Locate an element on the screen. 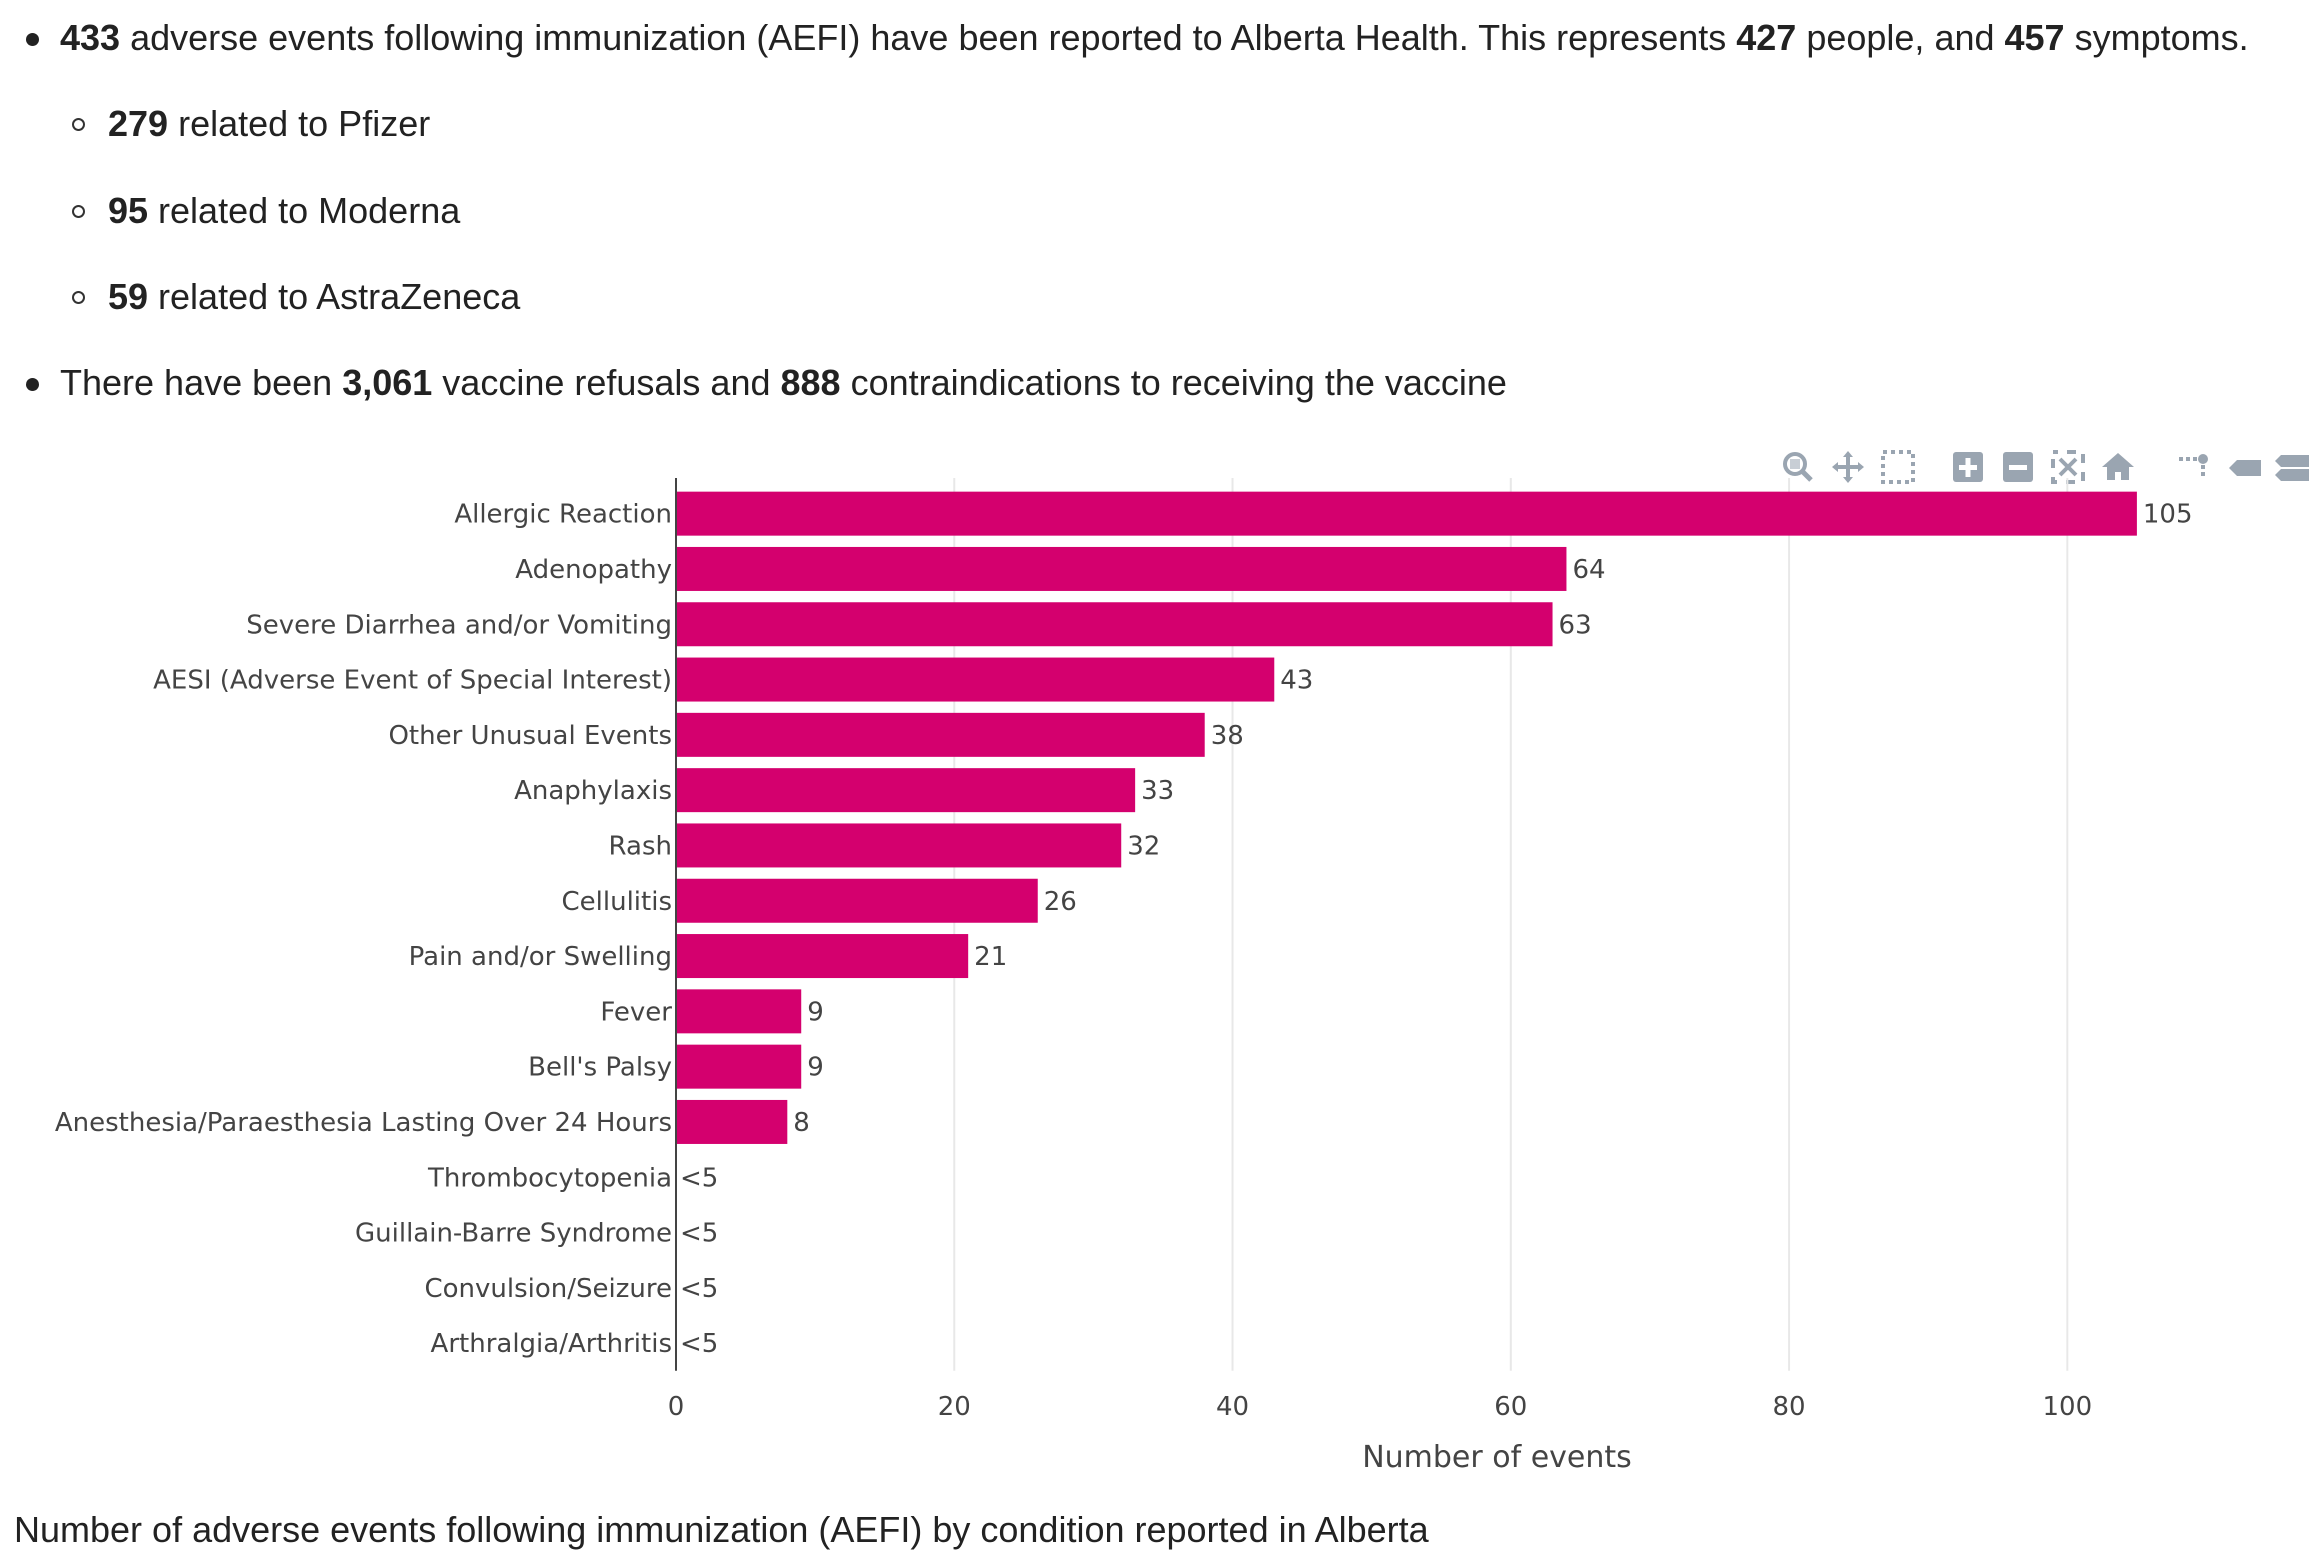  x-axis-title: Number of events is located at coordinates (1497, 1455).